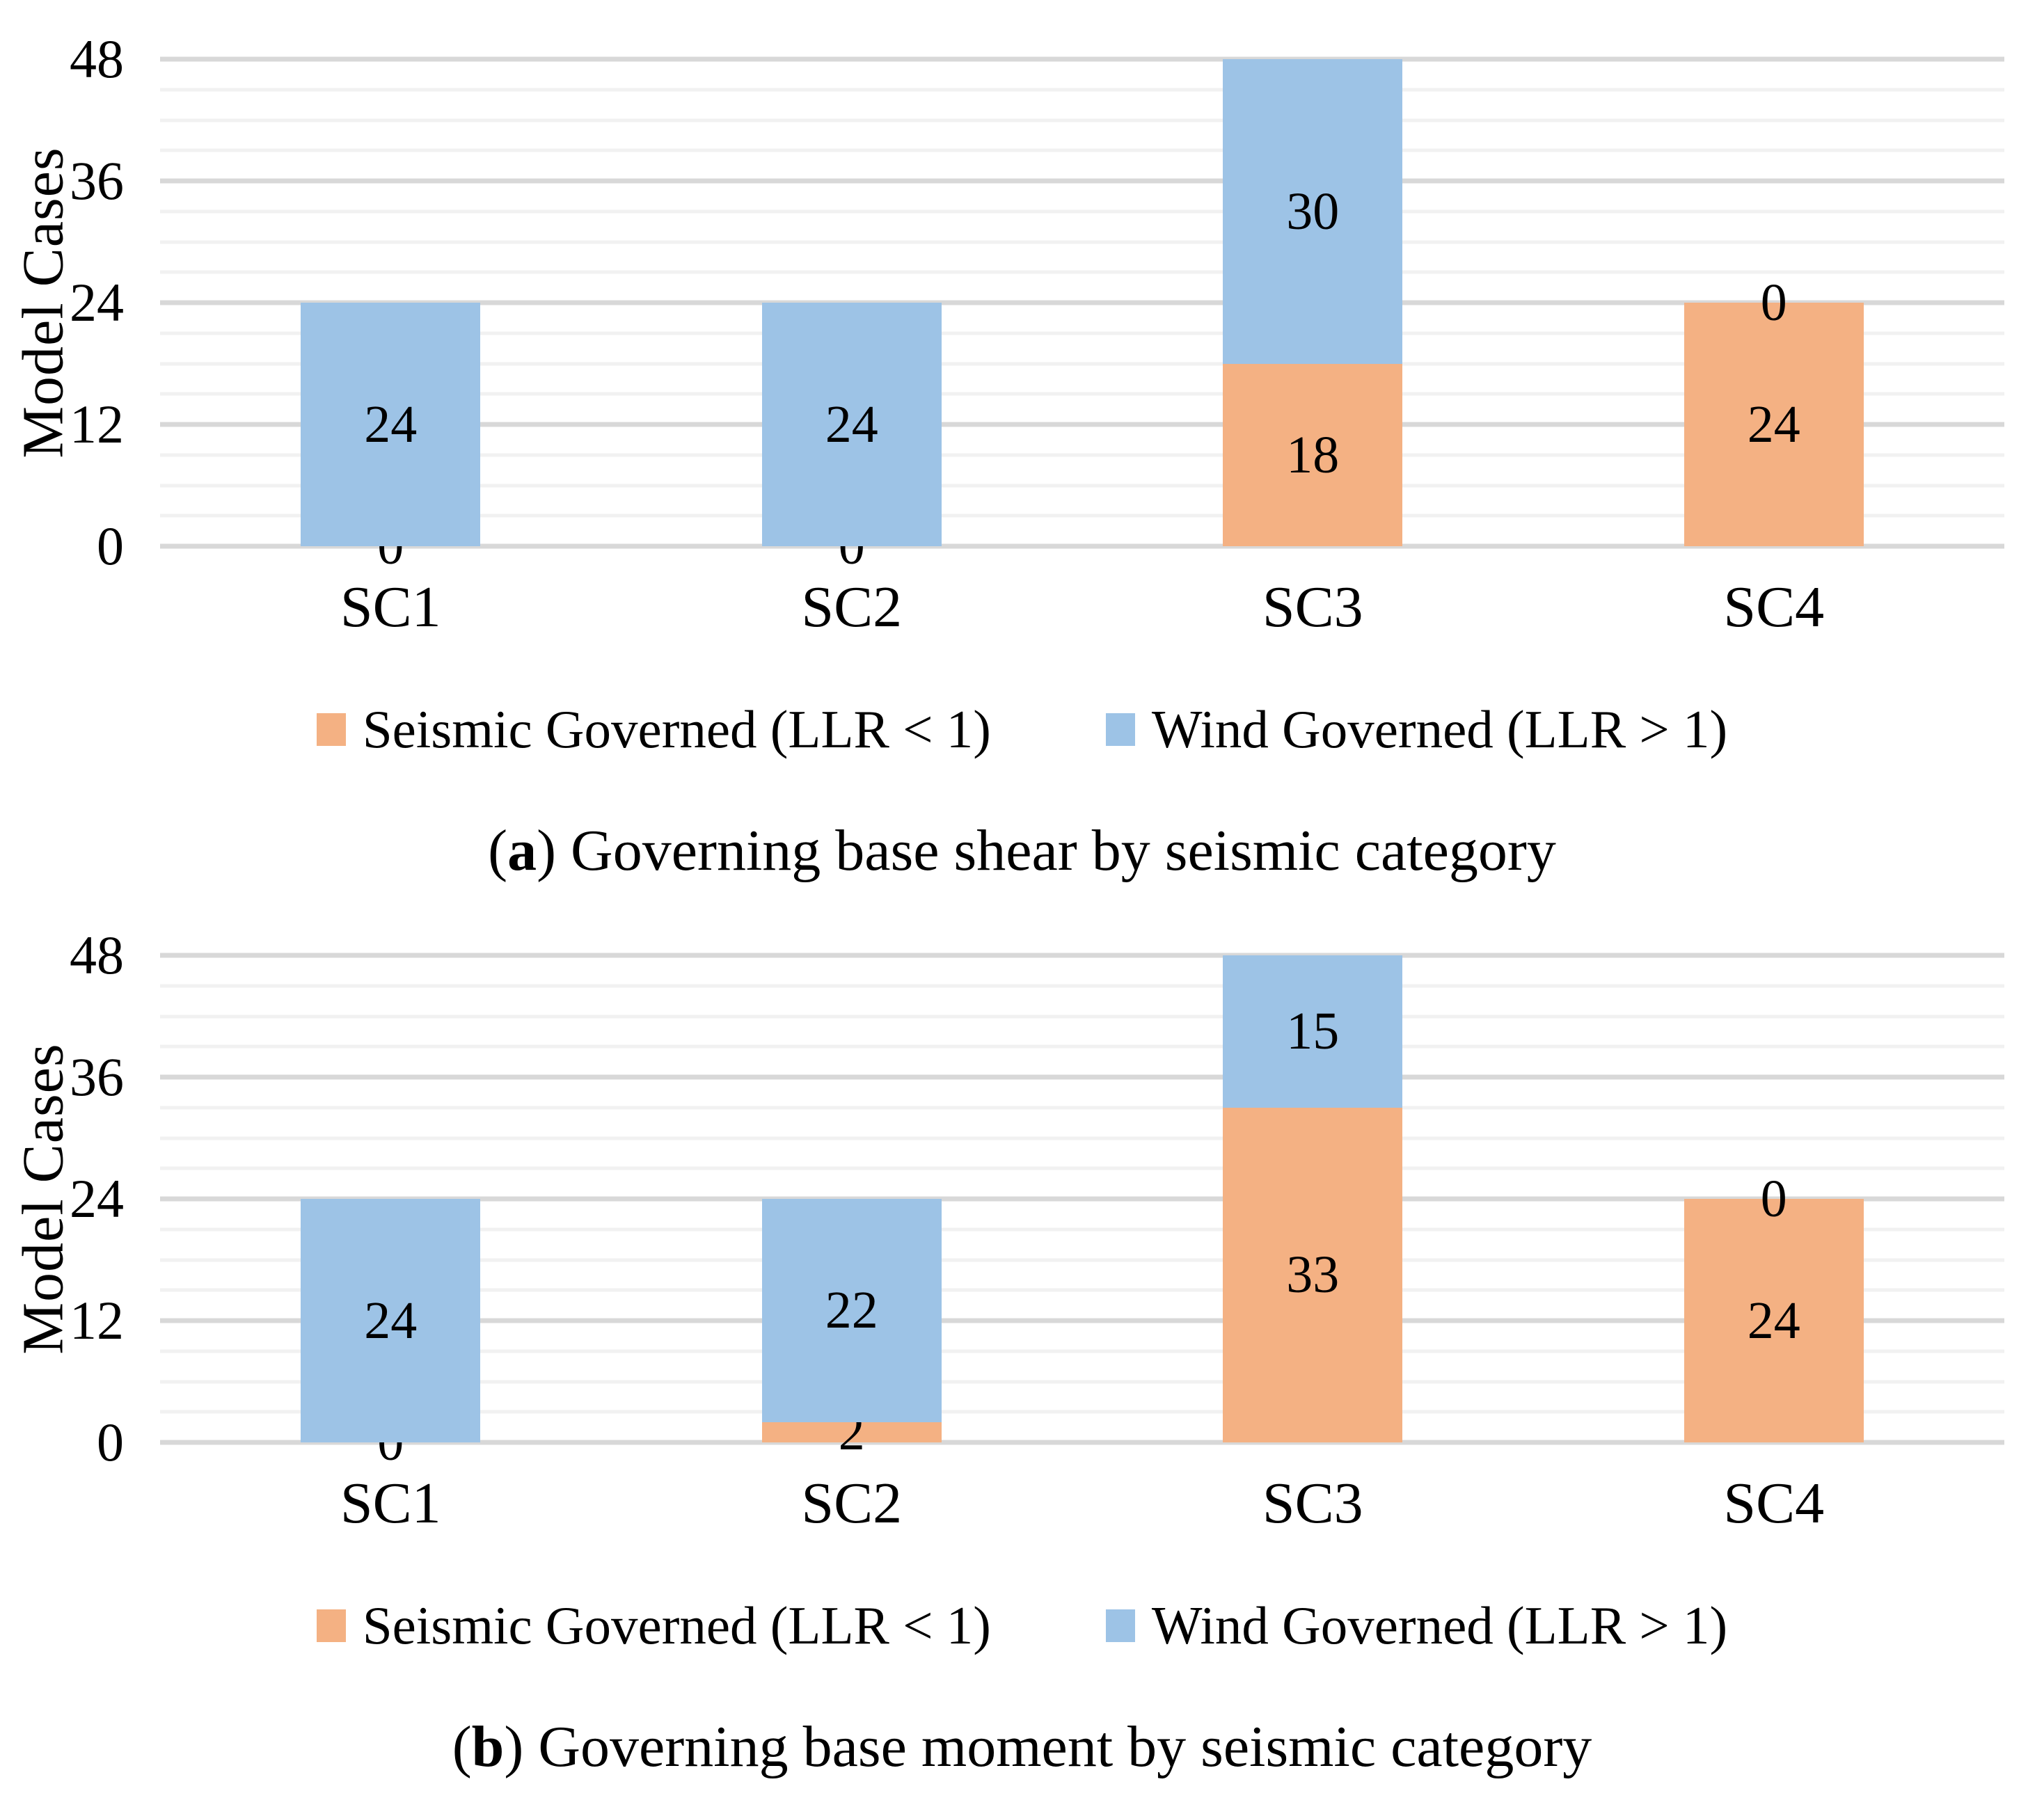 The image size is (2044, 1807). What do you see at coordinates (522, 851) in the screenshot?
I see `caption-letter: a` at bounding box center [522, 851].